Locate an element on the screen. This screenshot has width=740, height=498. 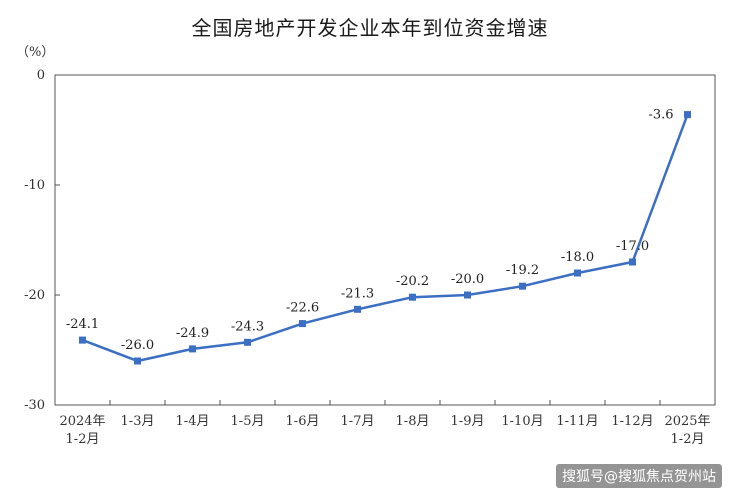
data-label: -24.1 is located at coordinates (82, 324).